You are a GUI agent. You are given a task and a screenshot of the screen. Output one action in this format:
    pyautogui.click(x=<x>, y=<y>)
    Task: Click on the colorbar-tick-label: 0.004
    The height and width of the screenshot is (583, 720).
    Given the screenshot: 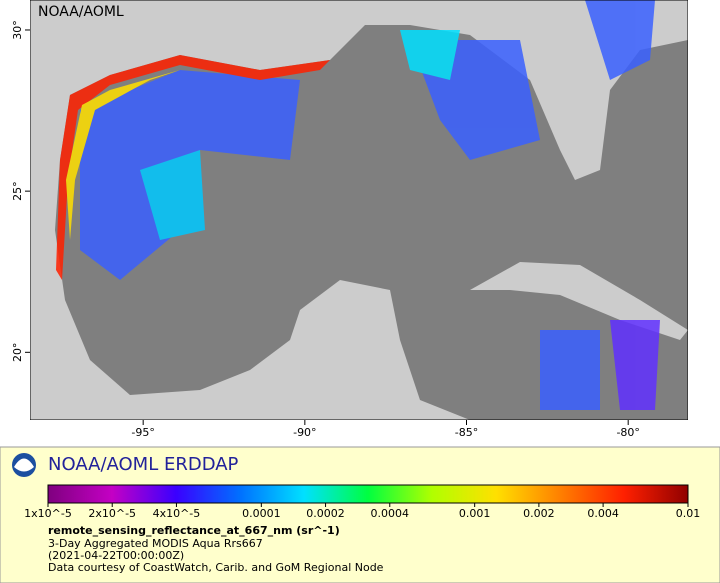 What is the action you would take?
    pyautogui.click(x=603, y=513)
    